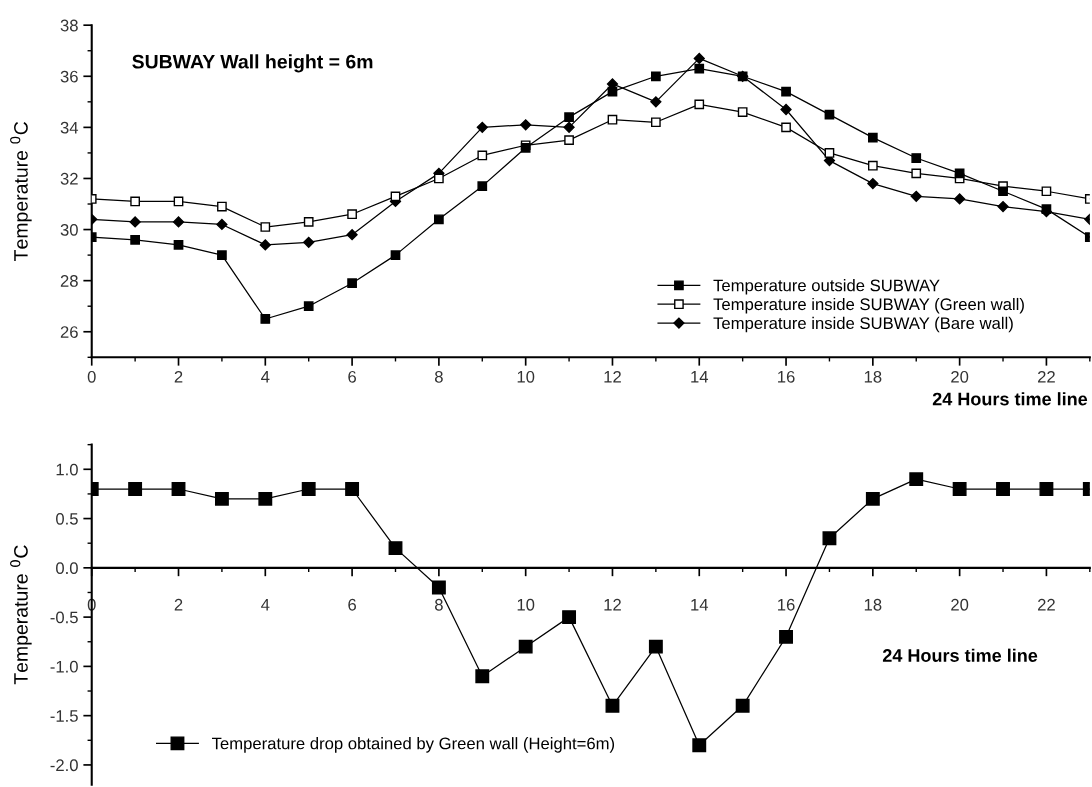 This screenshot has height=787, width=1092. What do you see at coordinates (91, 376) in the screenshot?
I see `x-tick-label: 0` at bounding box center [91, 376].